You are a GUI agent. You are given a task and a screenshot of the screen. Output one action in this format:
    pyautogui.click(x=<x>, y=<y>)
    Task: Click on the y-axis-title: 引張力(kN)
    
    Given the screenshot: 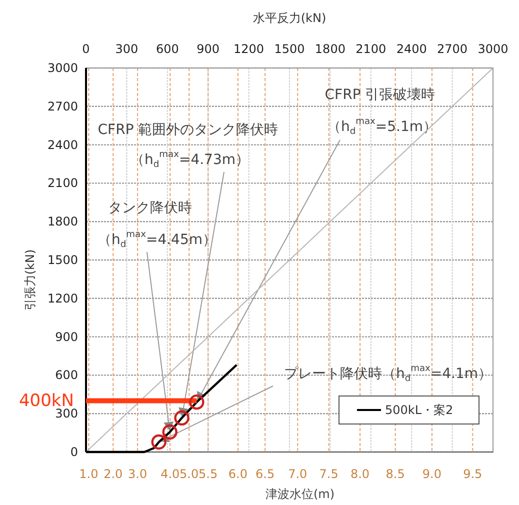 What is the action you would take?
    pyautogui.click(x=30, y=280)
    